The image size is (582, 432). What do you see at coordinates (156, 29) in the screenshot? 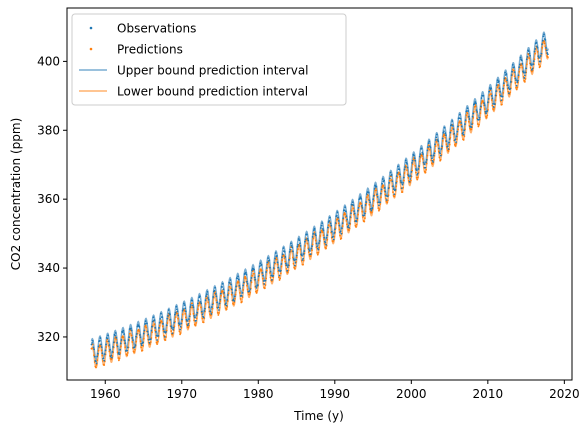
I see `legend-label-observations: Observations` at bounding box center [156, 29].